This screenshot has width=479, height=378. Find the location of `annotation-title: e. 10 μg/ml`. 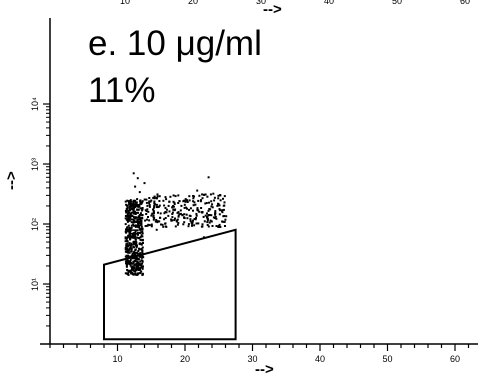

annotation-title: e. 10 μg/ml is located at coordinates (175, 43).